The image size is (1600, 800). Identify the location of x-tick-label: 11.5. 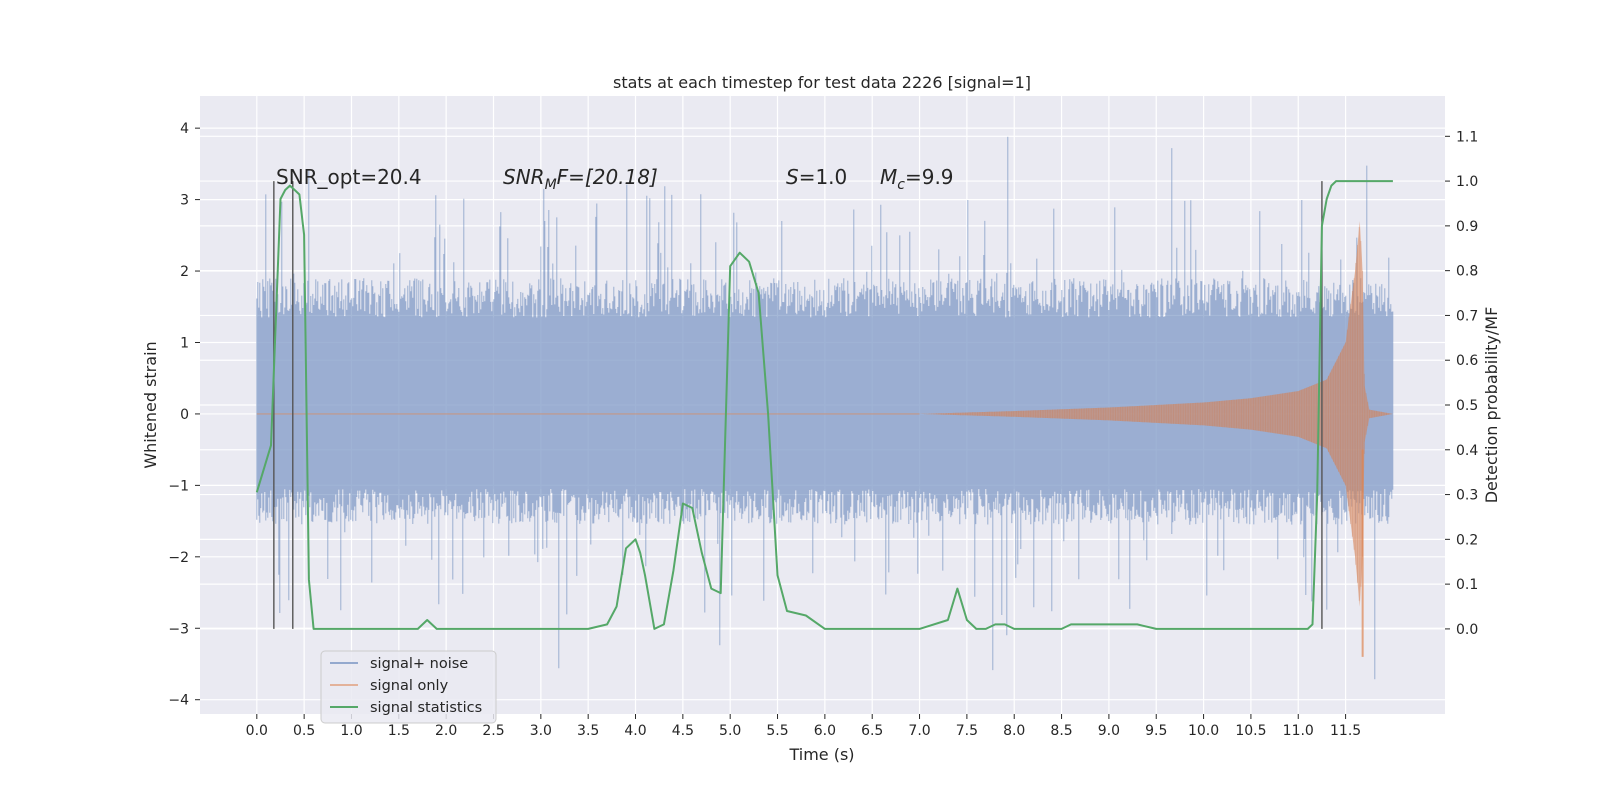
(1345, 731).